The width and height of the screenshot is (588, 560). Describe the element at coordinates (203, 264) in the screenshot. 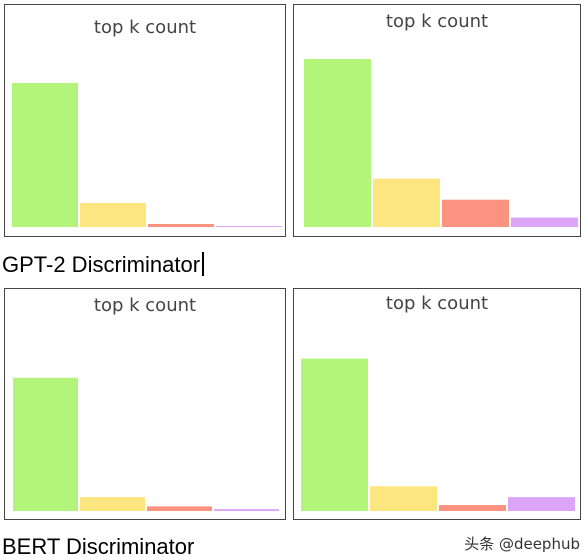

I see `text-cursor` at that location.